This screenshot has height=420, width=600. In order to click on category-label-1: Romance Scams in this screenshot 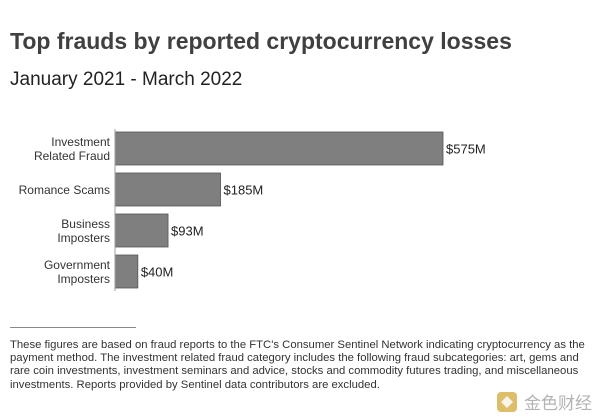, I will do `click(64, 190)`.